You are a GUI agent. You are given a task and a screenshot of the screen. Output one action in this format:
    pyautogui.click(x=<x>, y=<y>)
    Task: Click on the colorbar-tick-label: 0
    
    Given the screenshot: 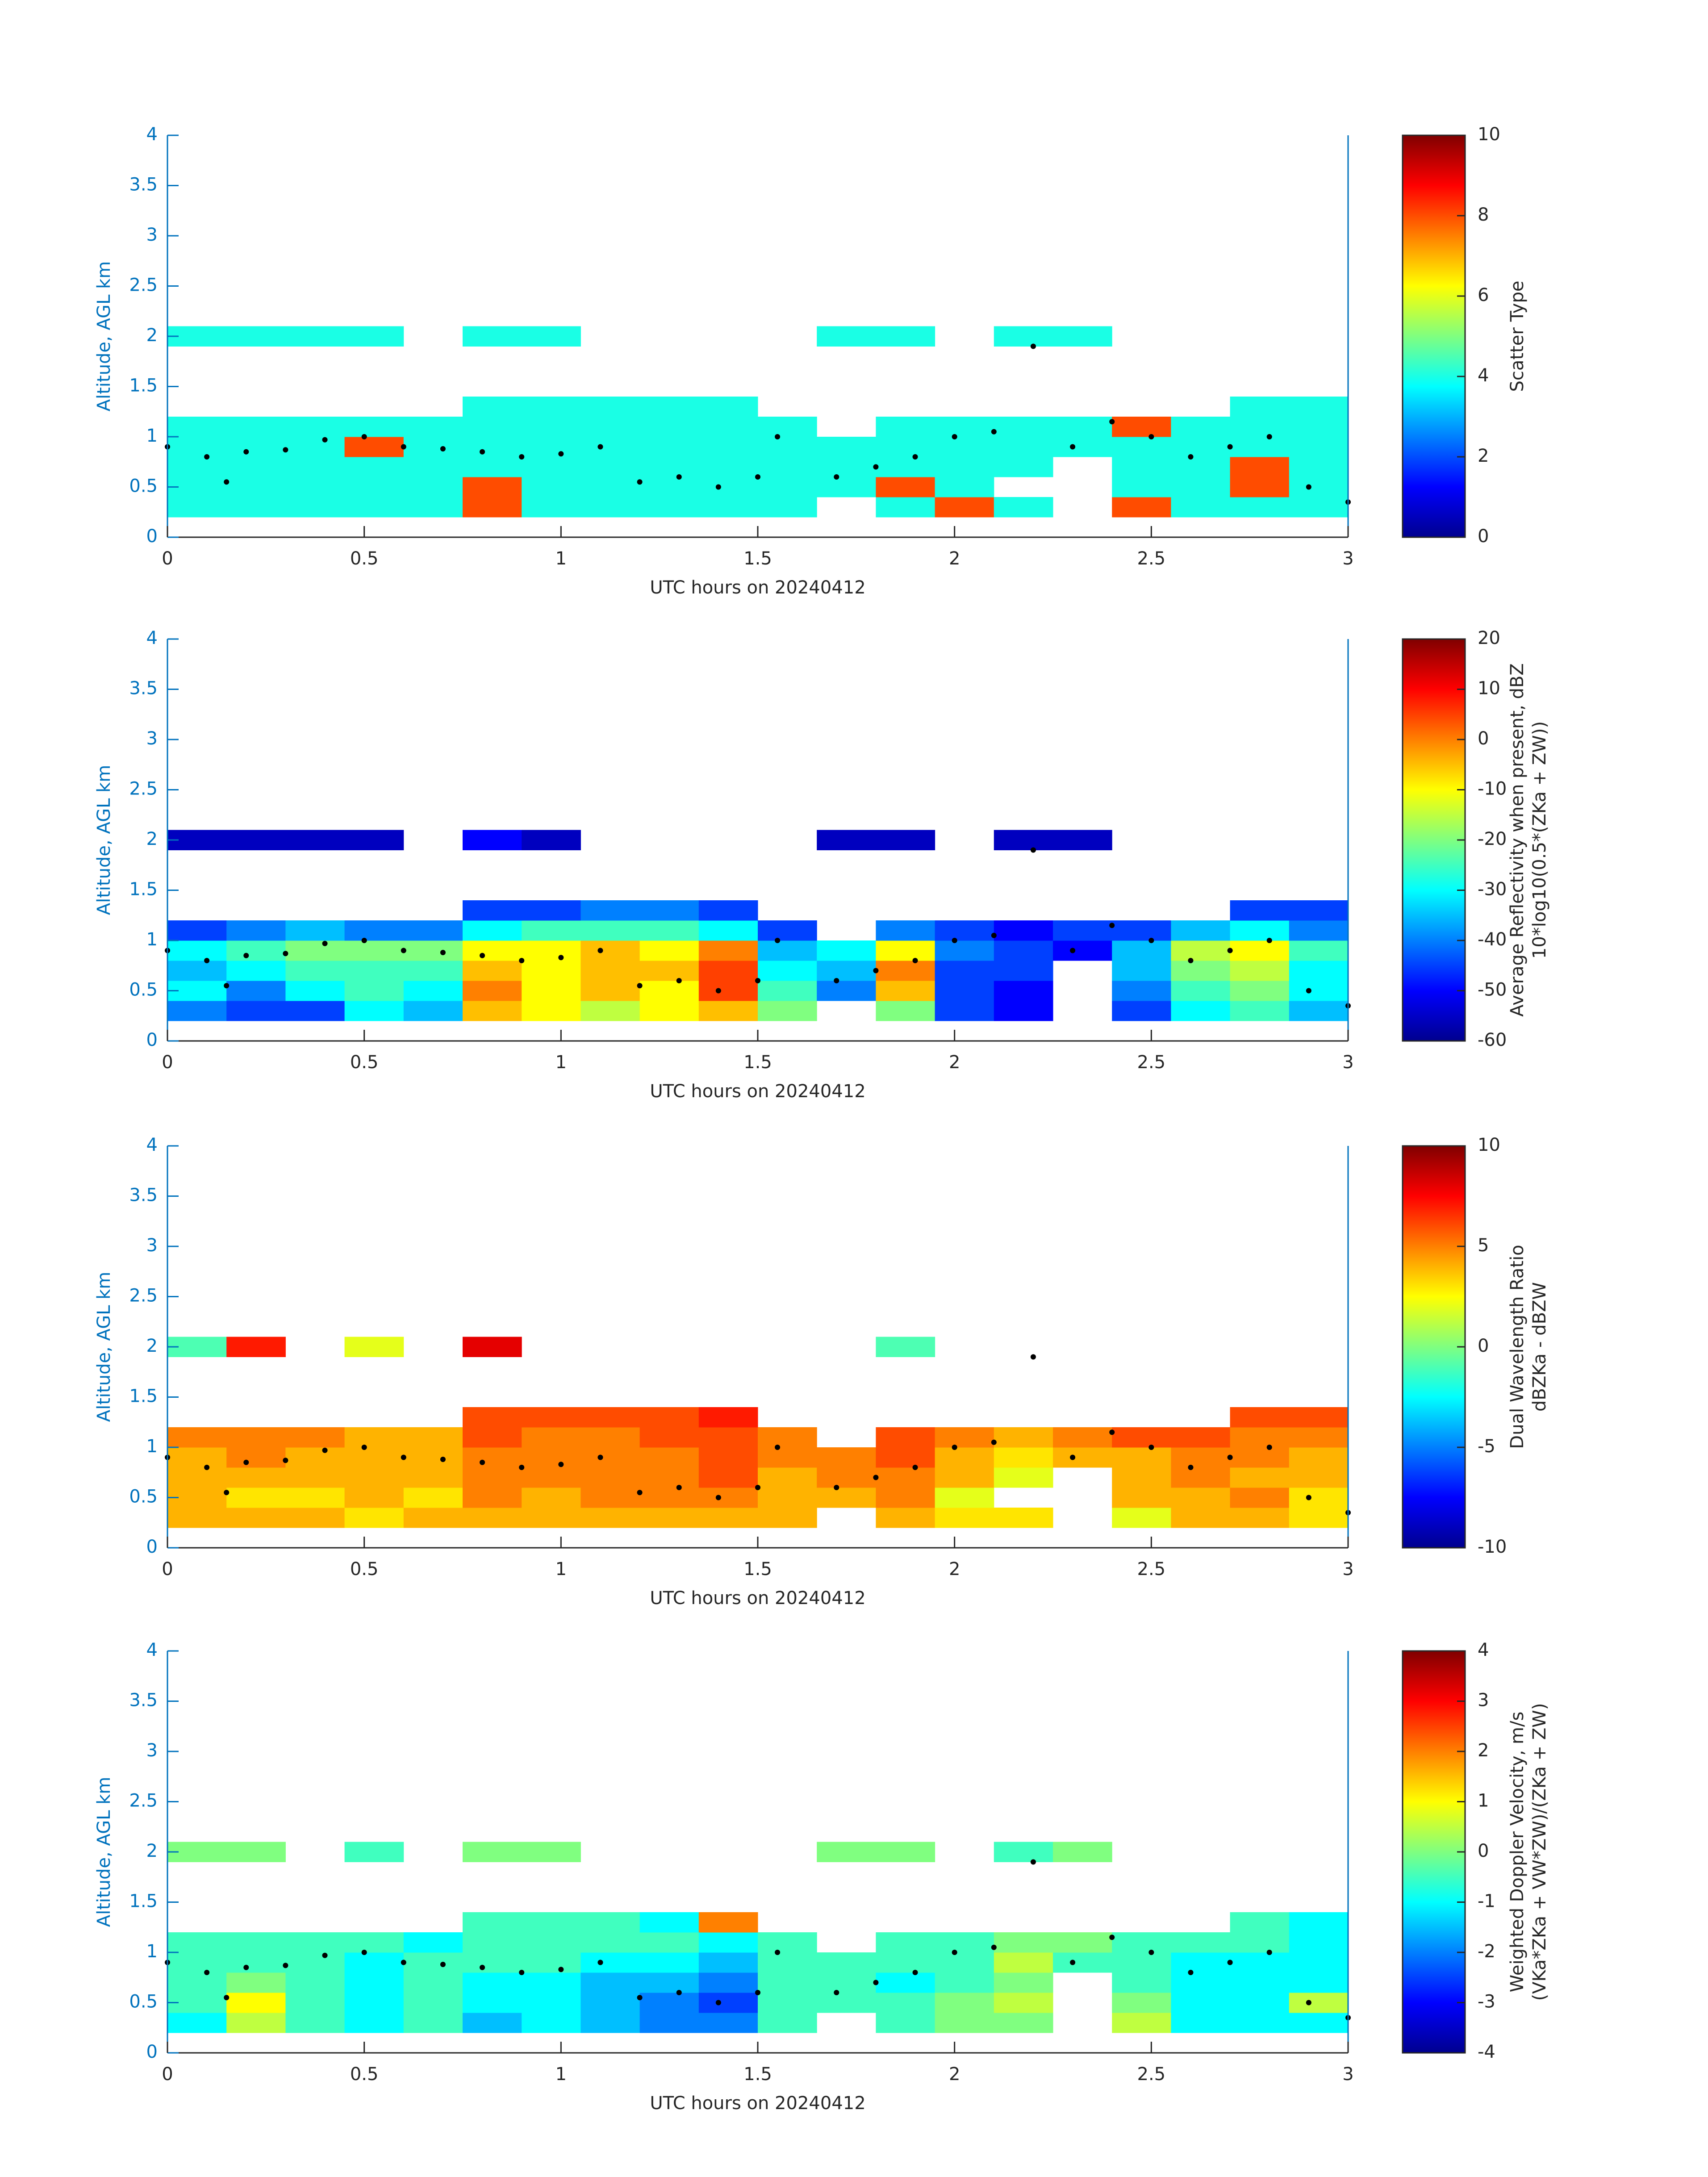 What is the action you would take?
    pyautogui.click(x=1483, y=1346)
    